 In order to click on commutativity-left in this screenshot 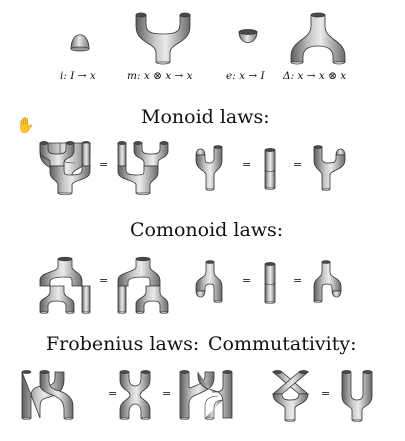, I will do `click(290, 395)`.